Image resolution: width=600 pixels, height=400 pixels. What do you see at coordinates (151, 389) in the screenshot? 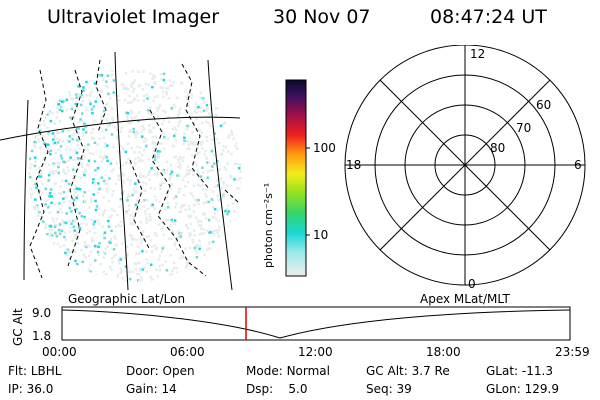
I see `info-gain: Gain: 14` at bounding box center [151, 389].